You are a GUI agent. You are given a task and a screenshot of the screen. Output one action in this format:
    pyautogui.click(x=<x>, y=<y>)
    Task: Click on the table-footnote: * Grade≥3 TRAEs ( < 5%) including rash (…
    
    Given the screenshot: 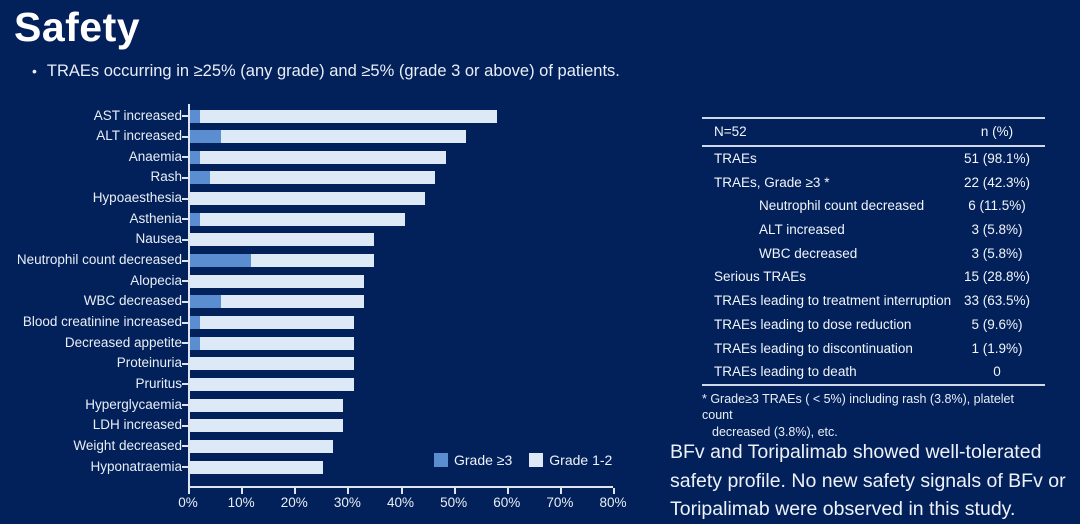 What is the action you would take?
    pyautogui.click(x=873, y=416)
    